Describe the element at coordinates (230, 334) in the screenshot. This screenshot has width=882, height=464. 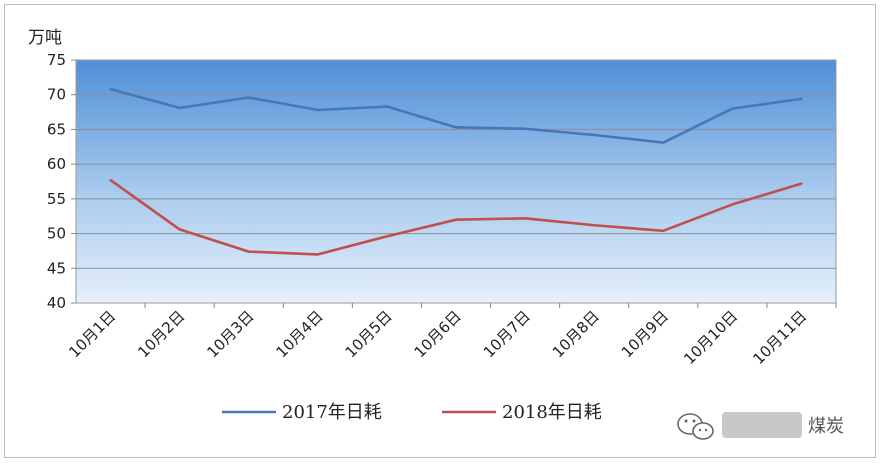
I see `x-tick-label: 10月3日` at that location.